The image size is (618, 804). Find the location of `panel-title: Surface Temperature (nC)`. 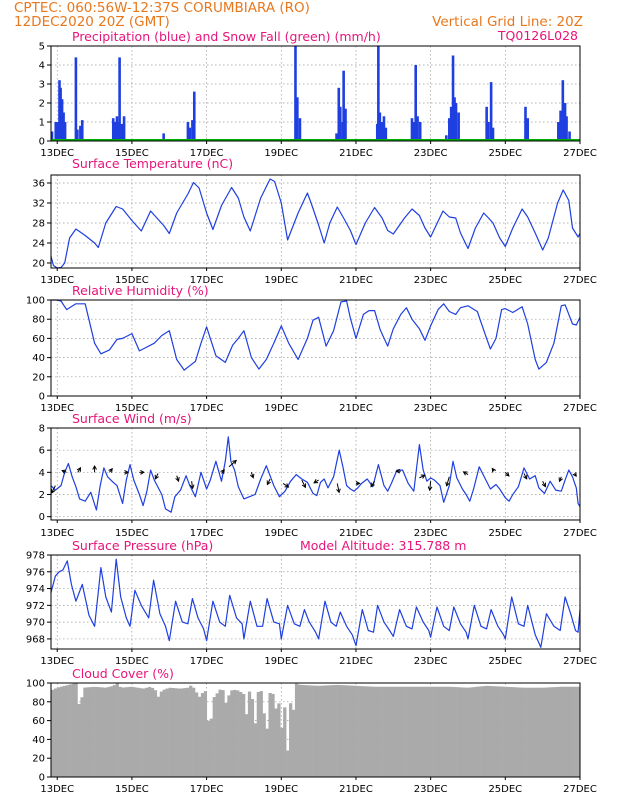

panel-title: Surface Temperature (nC) is located at coordinates (152, 163).